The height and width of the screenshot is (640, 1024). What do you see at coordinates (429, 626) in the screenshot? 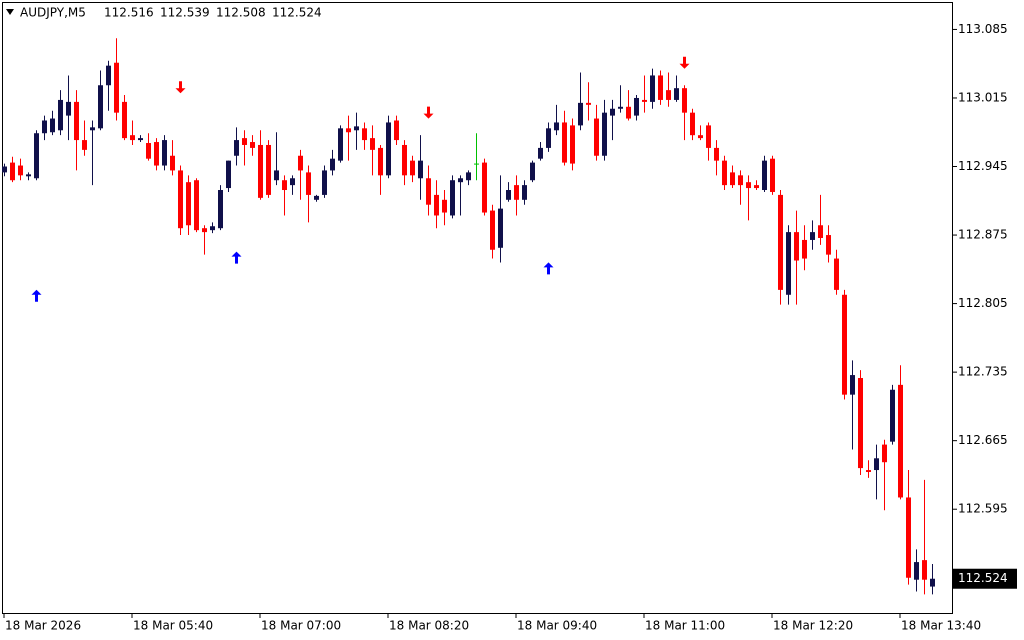
I see `x-tick-label: 18 Mar 08:20` at bounding box center [429, 626].